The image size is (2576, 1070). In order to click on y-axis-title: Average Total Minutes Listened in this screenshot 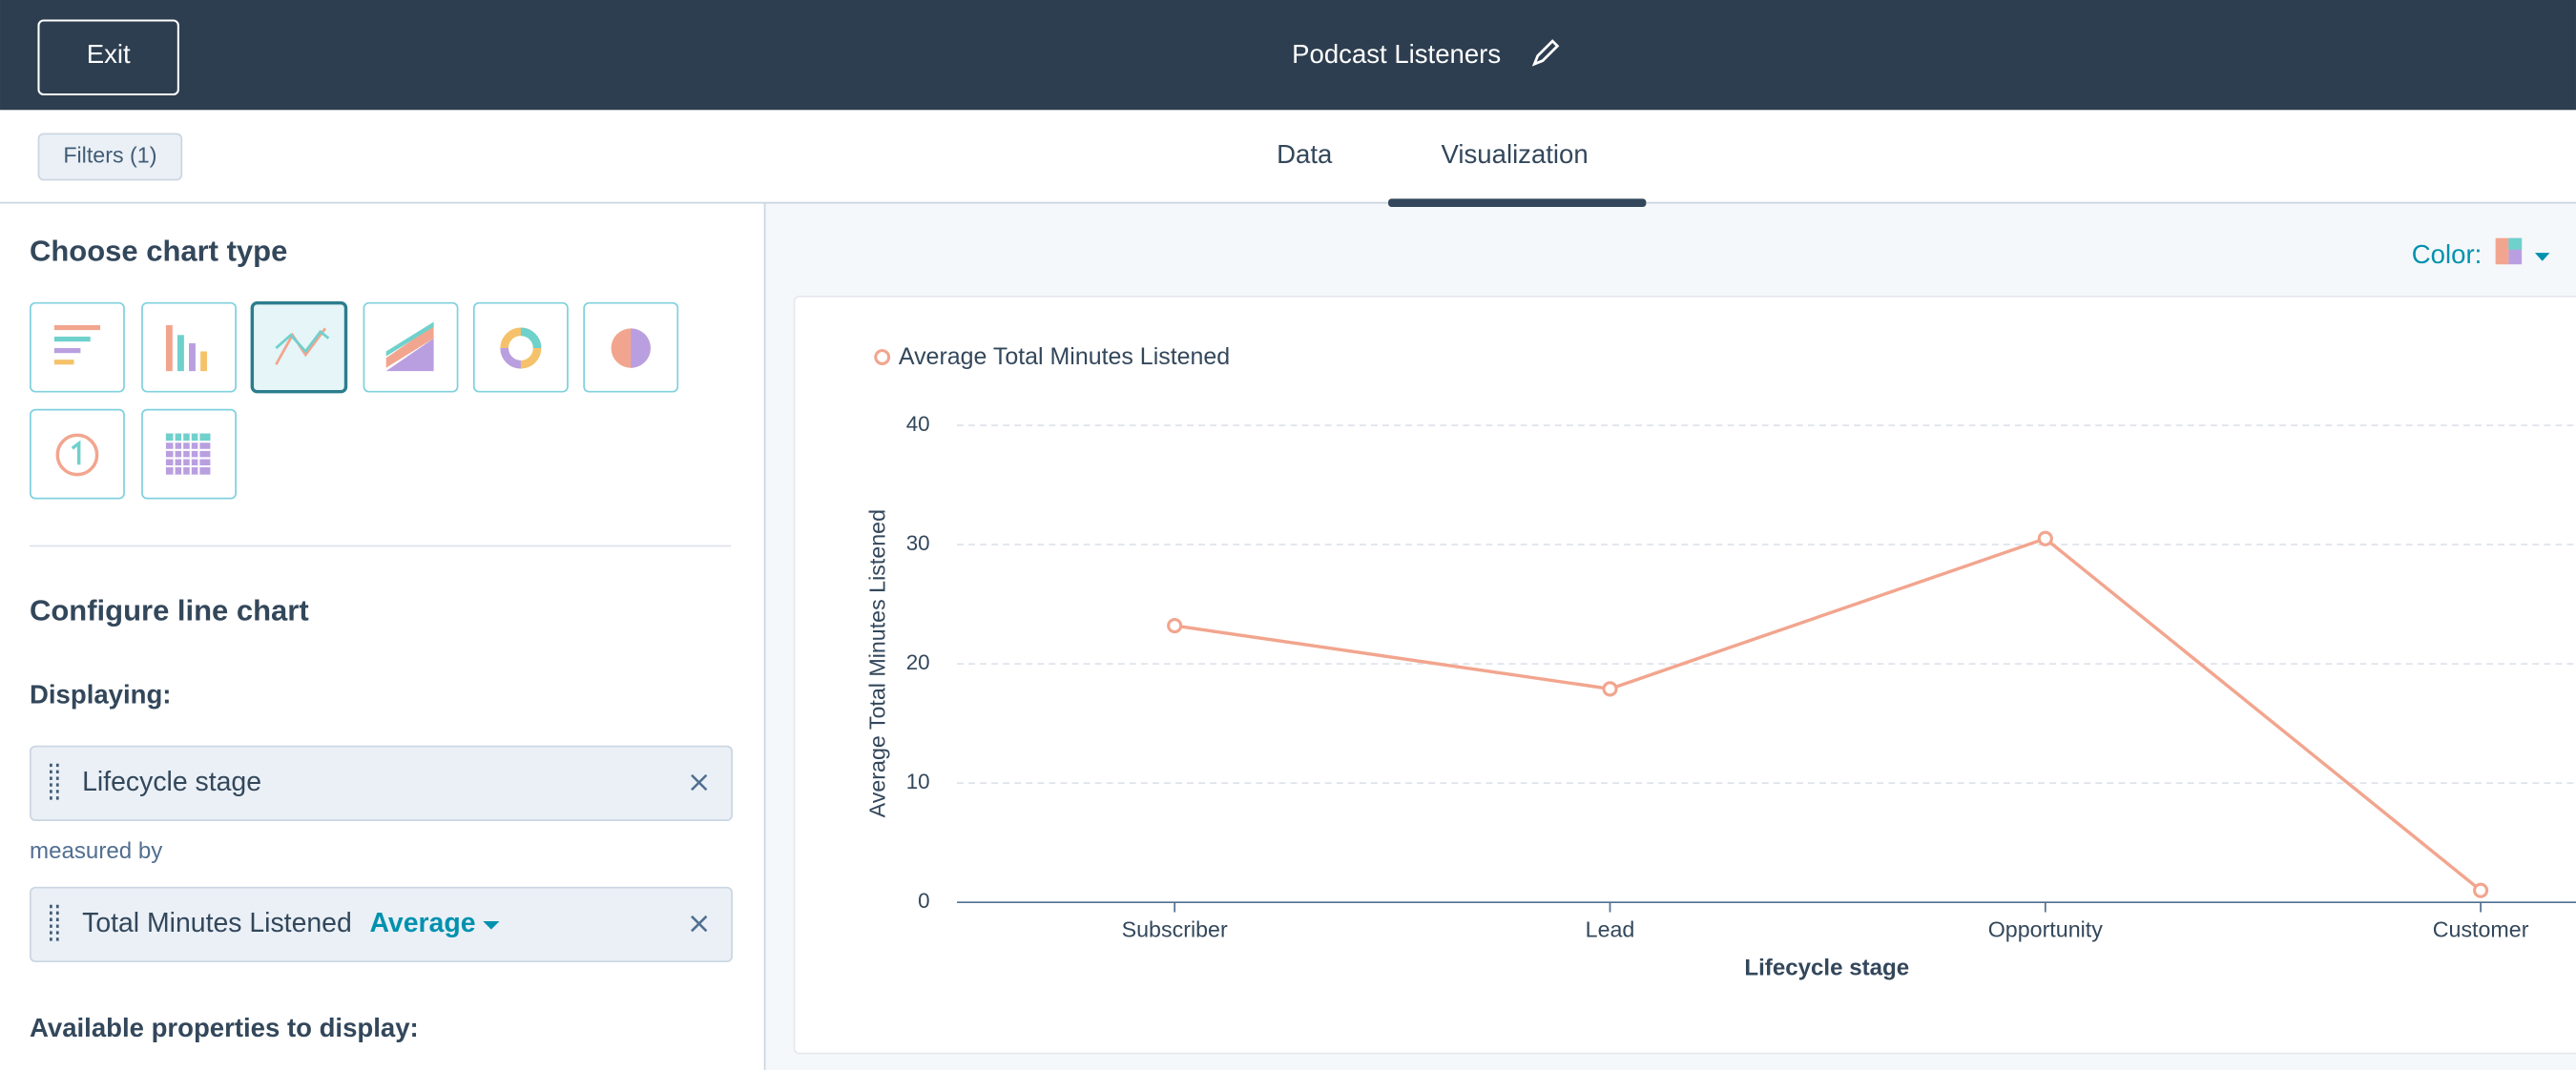, I will do `click(876, 663)`.